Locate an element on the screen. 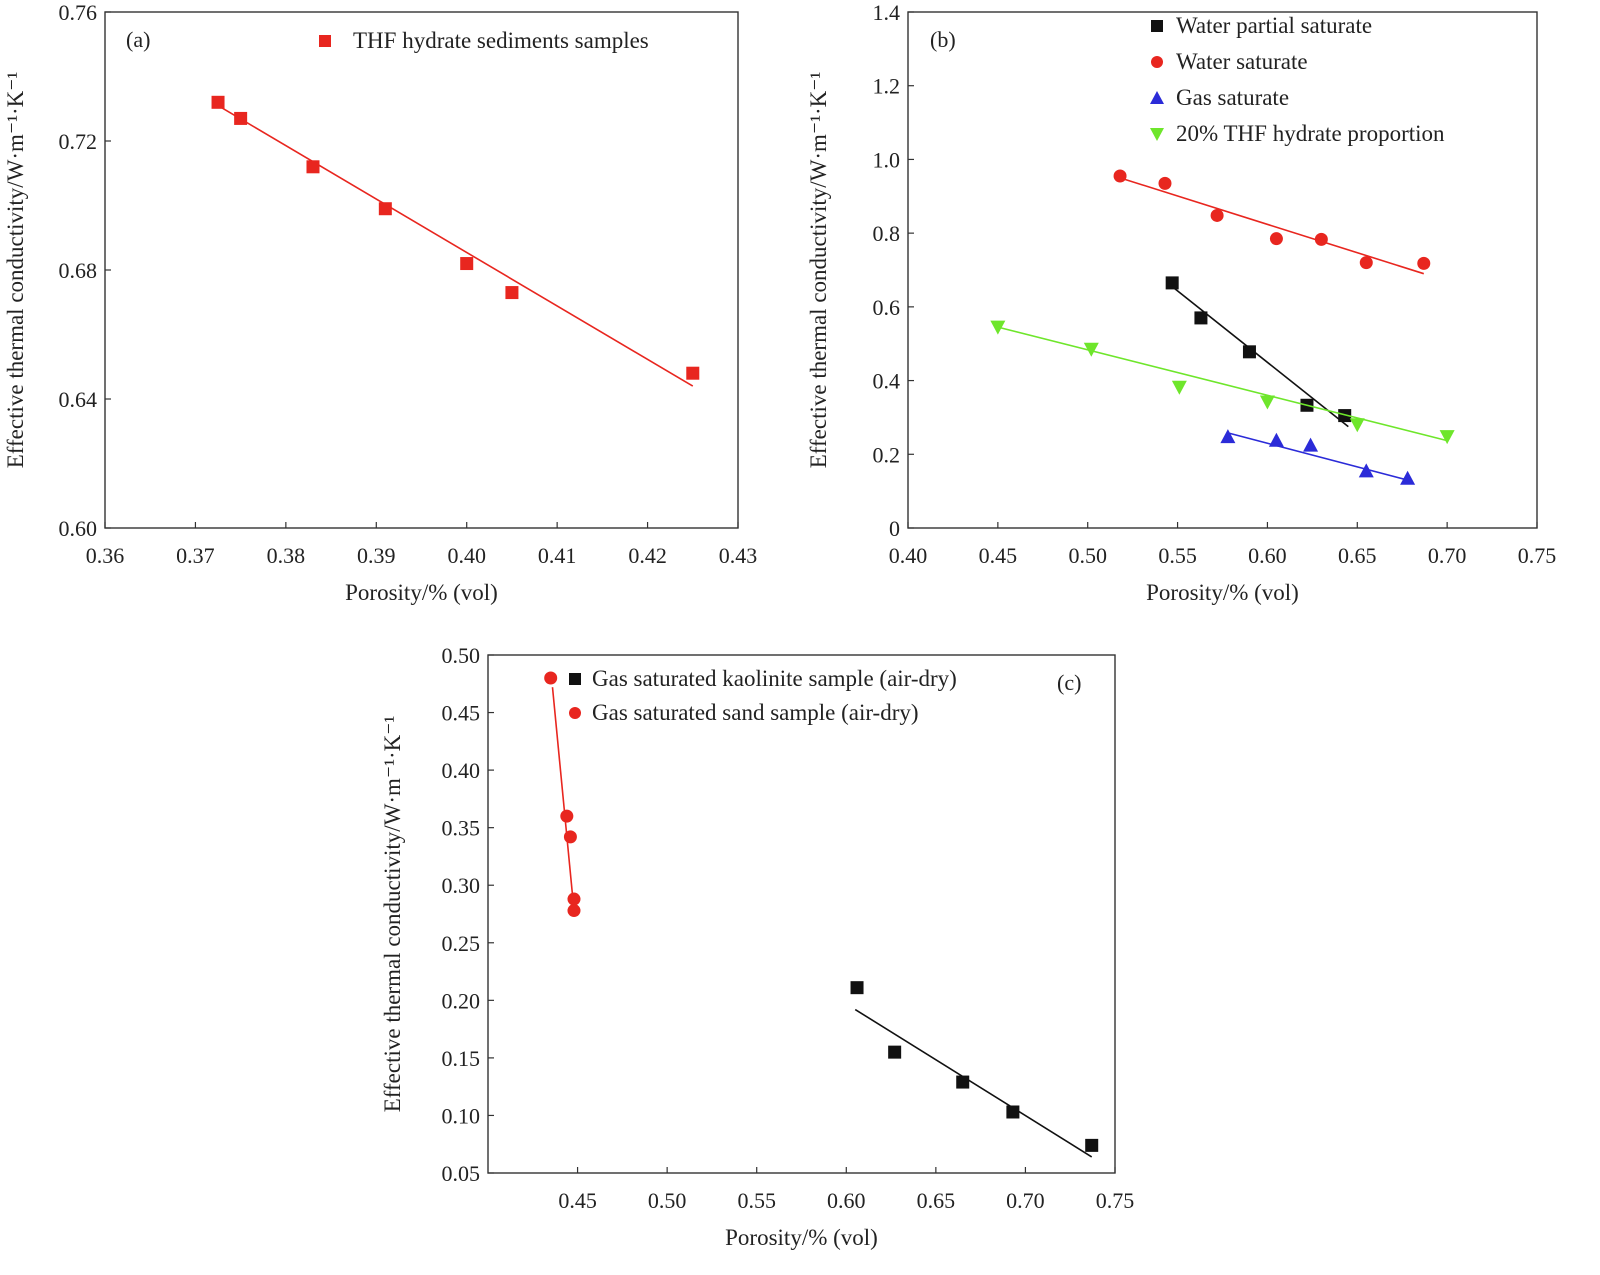 The height and width of the screenshot is (1275, 1600). x-tick-label: 0.40 is located at coordinates (908, 555).